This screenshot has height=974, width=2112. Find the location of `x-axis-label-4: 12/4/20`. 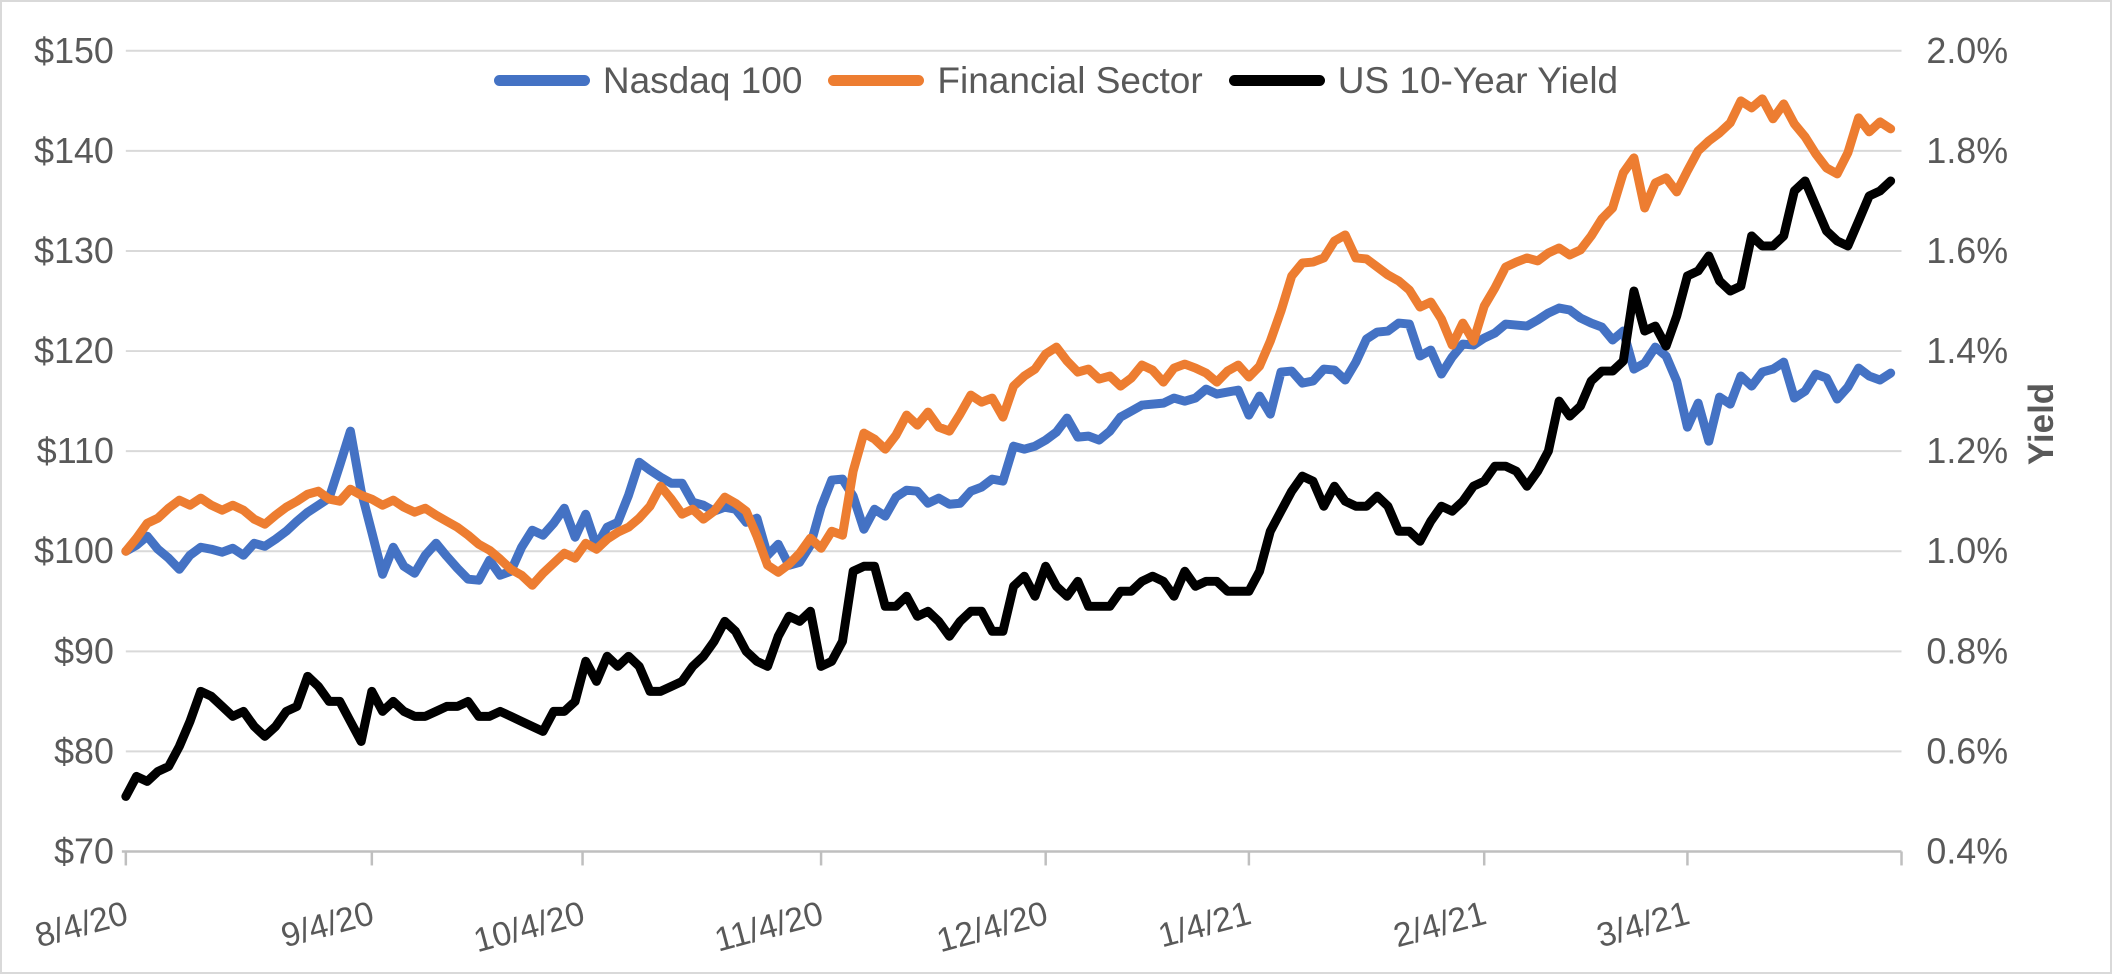

x-axis-label-4: 12/4/20 is located at coordinates (992, 927).